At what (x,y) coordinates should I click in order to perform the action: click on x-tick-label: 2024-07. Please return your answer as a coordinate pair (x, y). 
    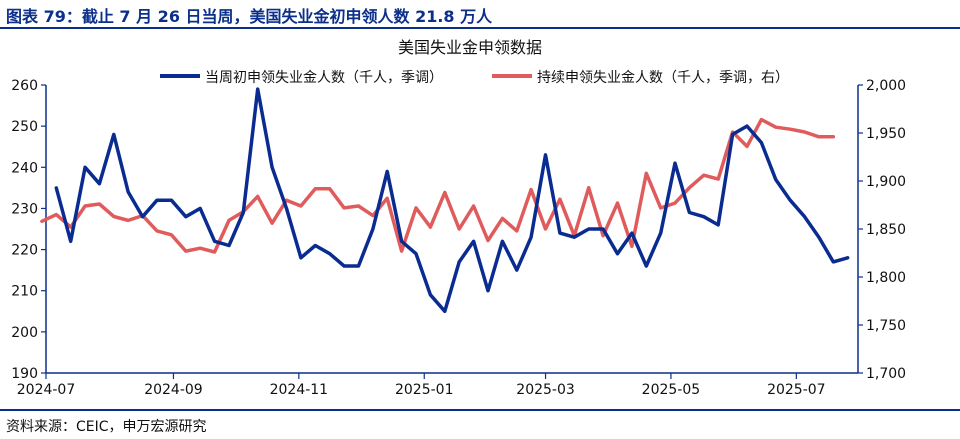
    Looking at the image, I should click on (46, 390).